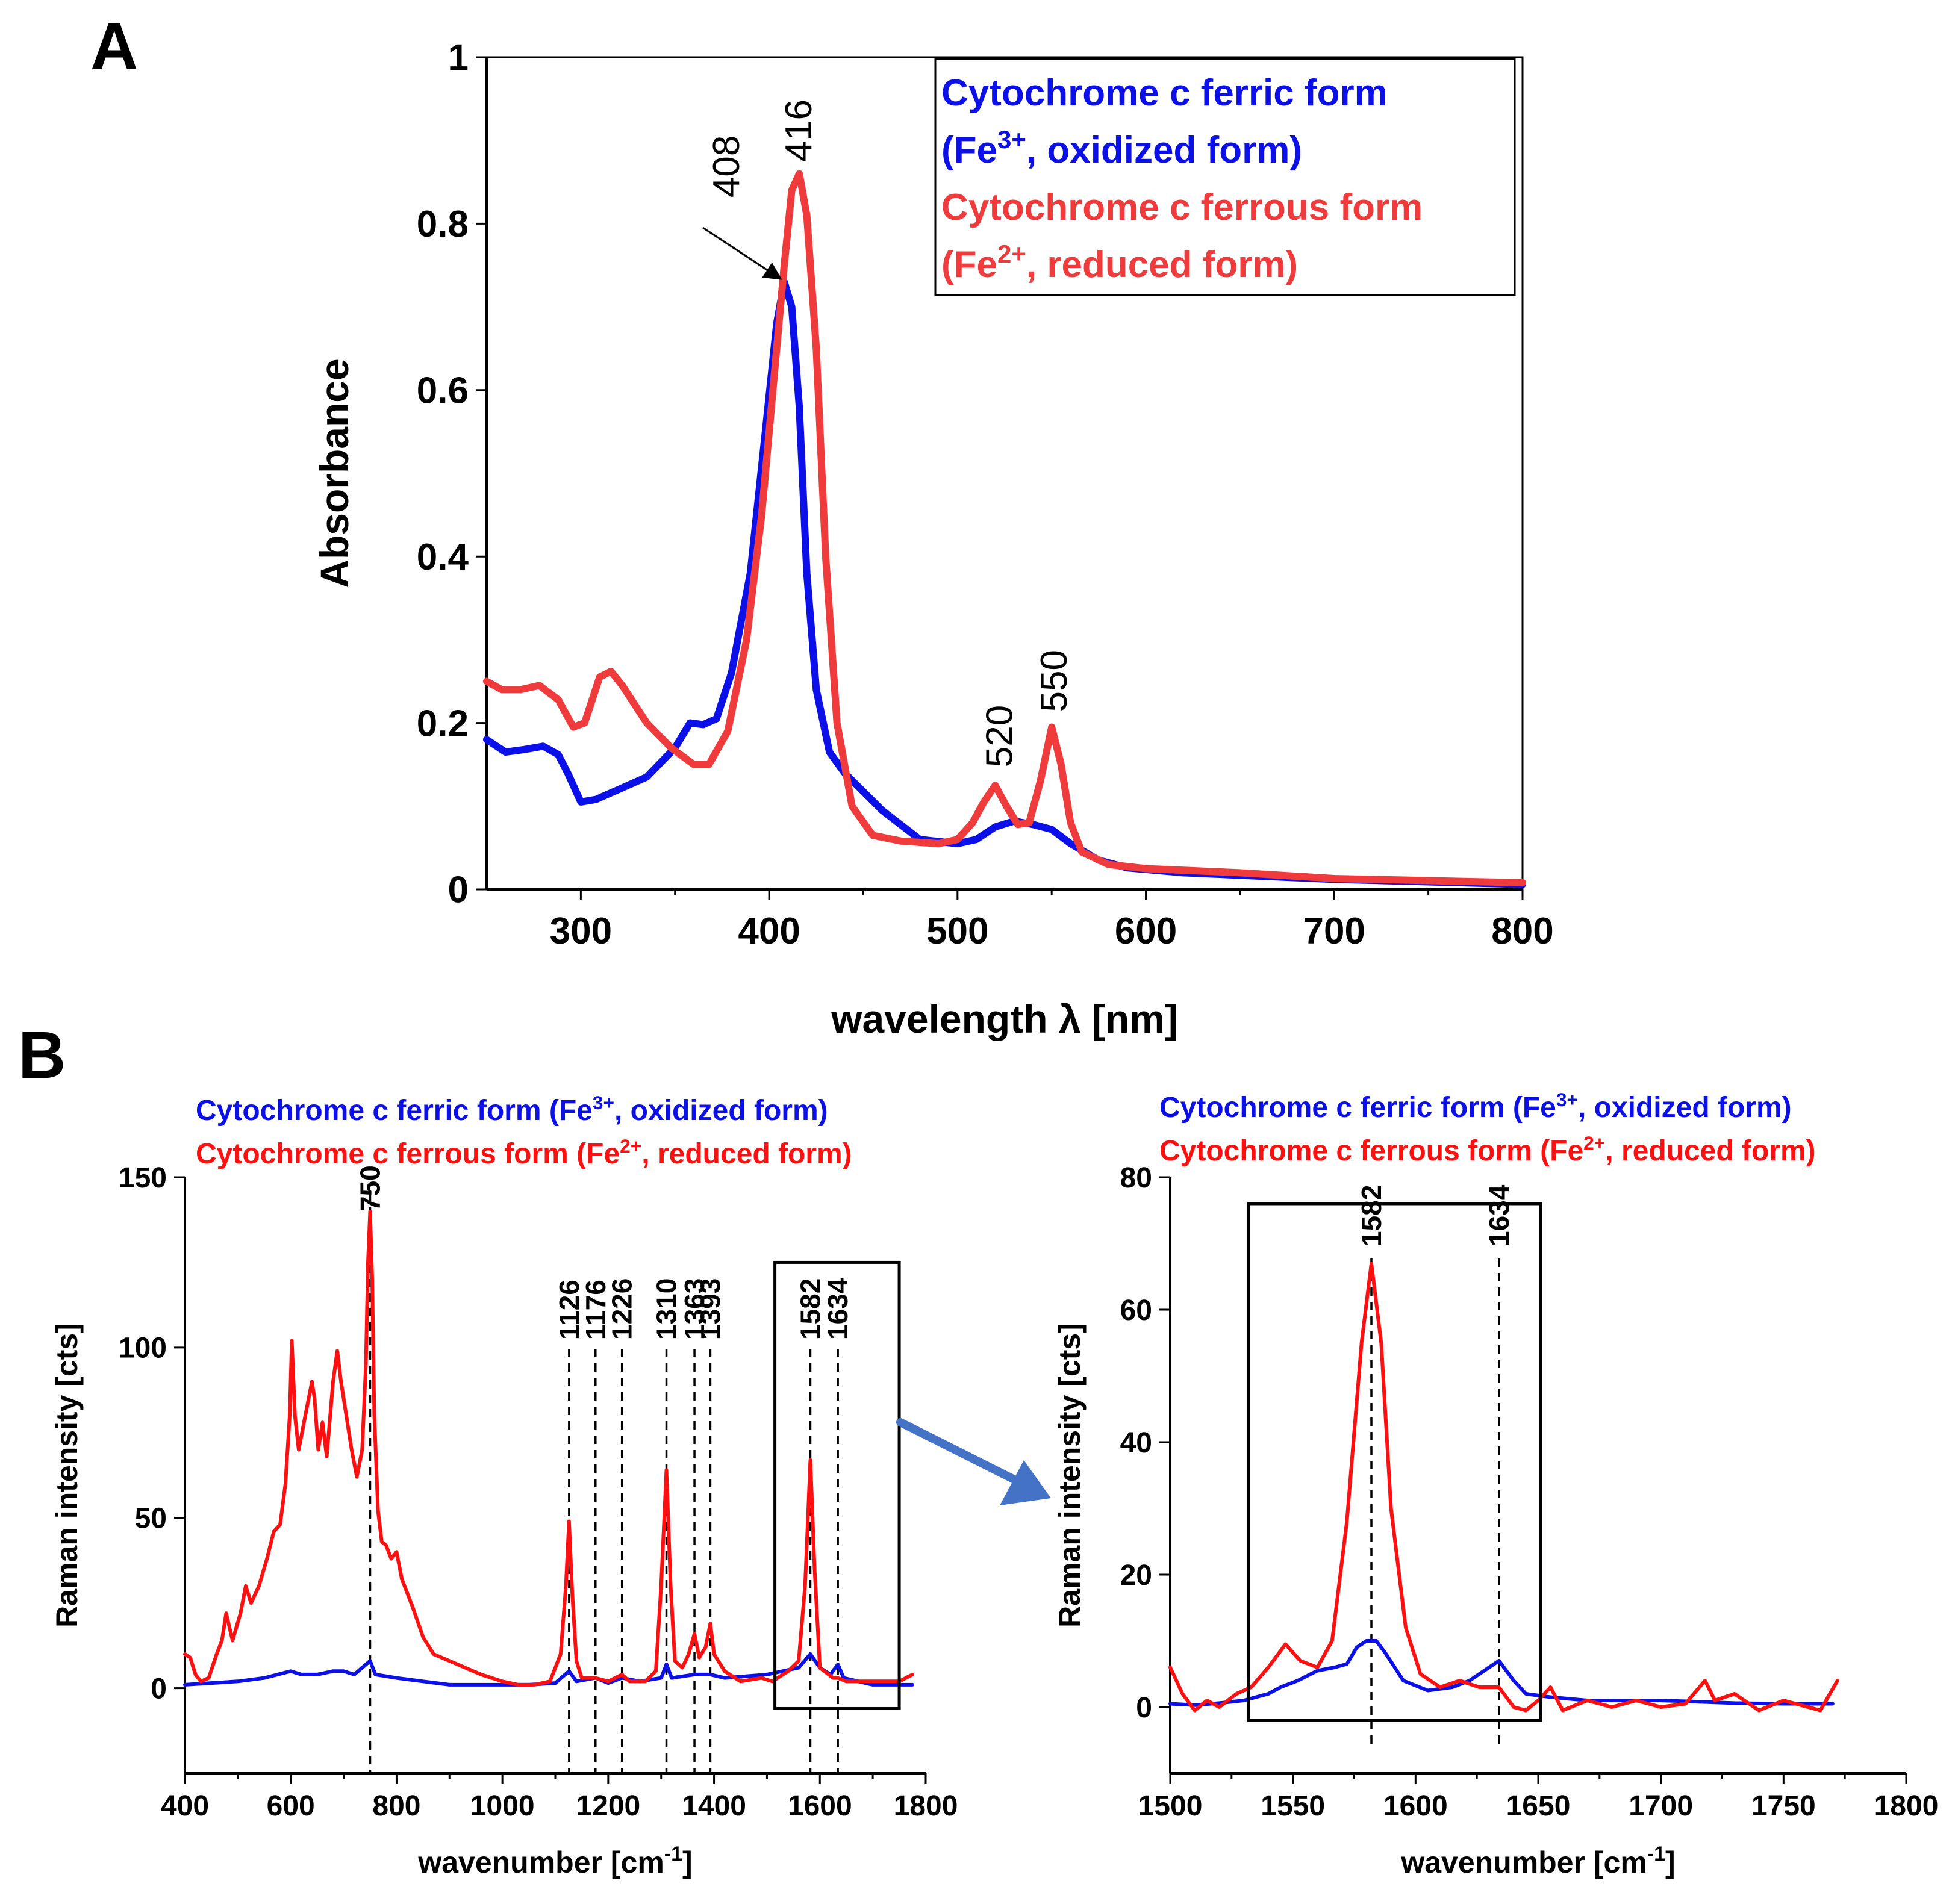 The height and width of the screenshot is (1904, 1958). I want to click on peak-label-1226: 1226, so click(622, 1309).